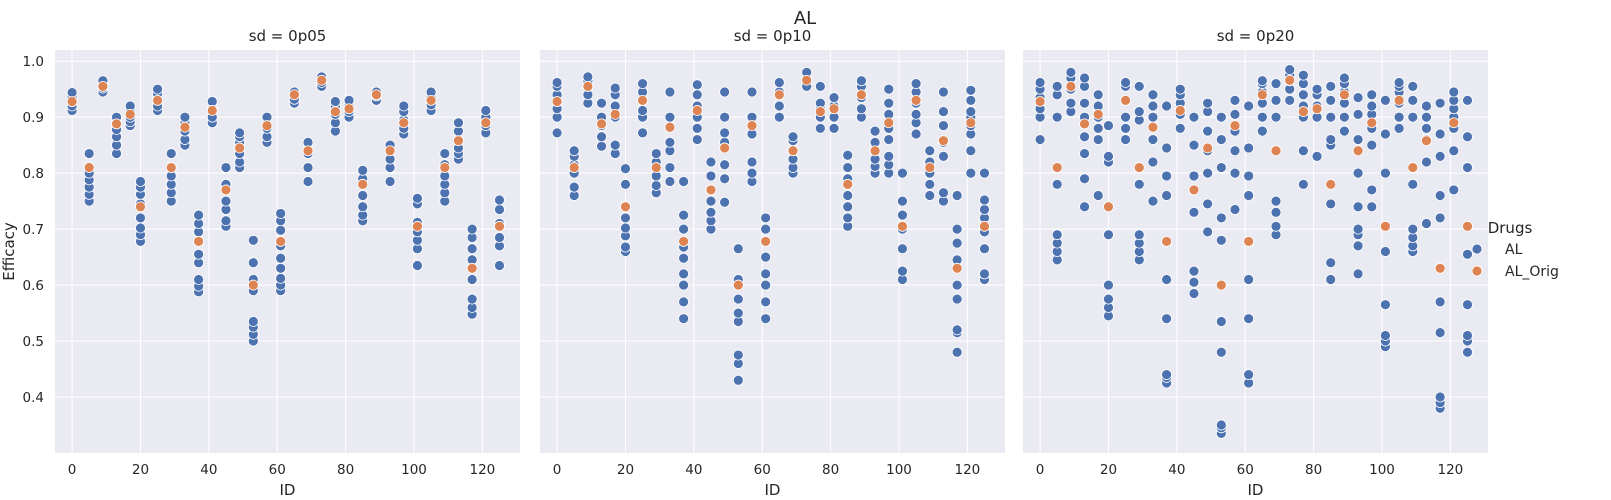 This screenshot has width=1611, height=500. I want to click on x-axis-label: ID, so click(288, 490).